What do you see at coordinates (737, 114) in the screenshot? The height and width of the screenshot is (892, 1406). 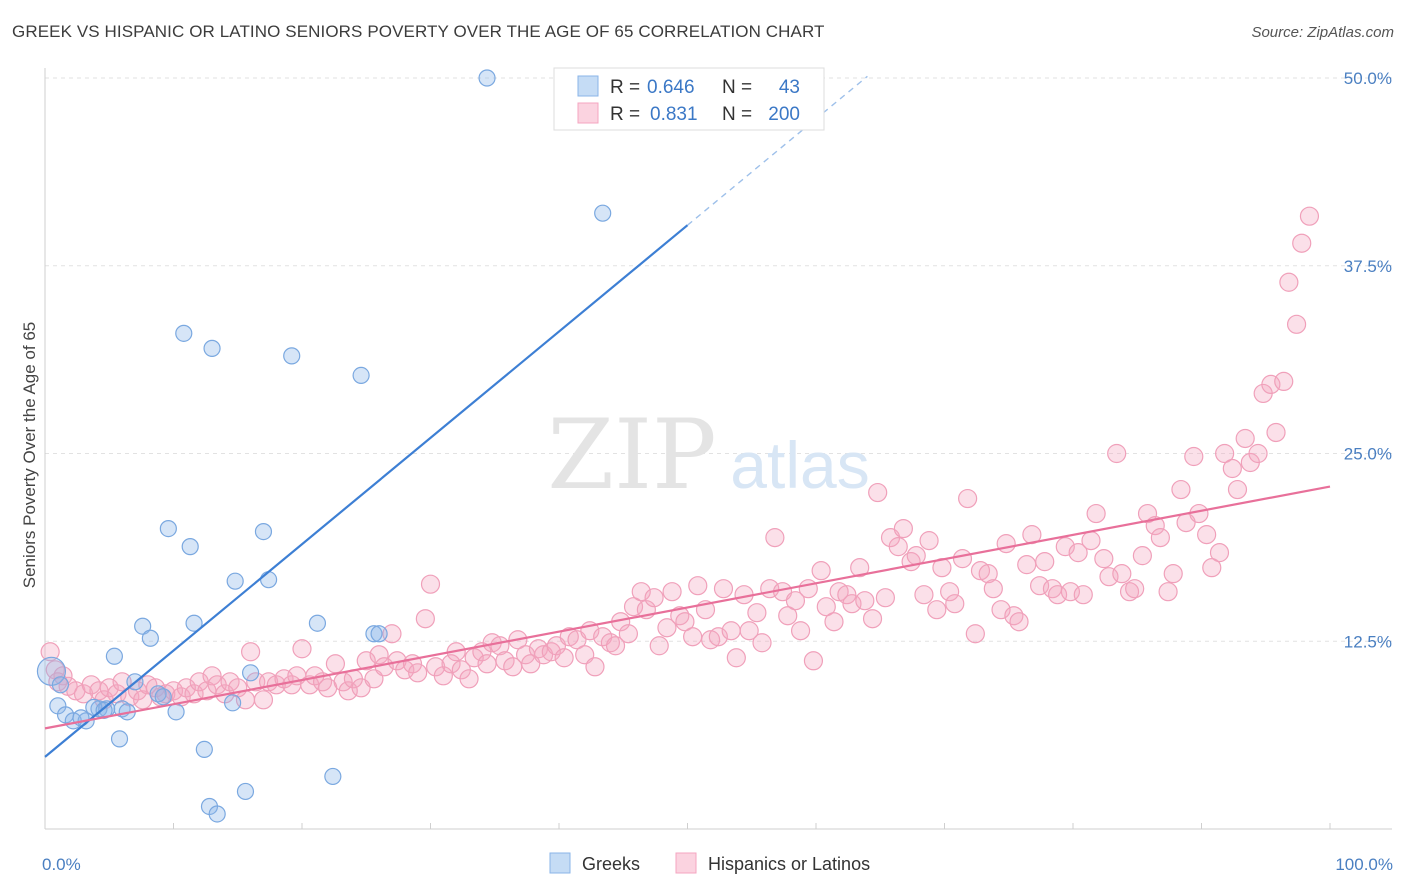 I see `legend-n-label-hispanics: N =` at bounding box center [737, 114].